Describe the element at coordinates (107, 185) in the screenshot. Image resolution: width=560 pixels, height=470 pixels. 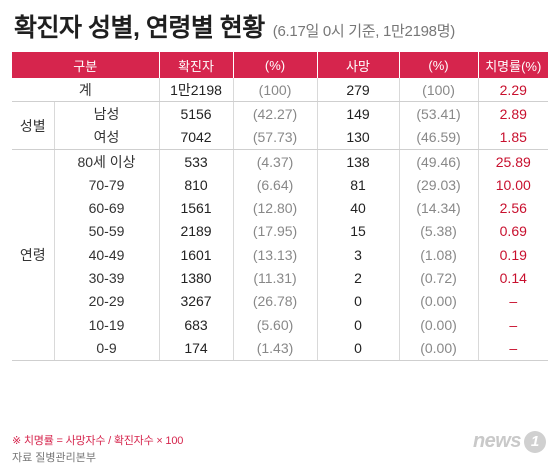
I see `row-label: 70-79` at that location.